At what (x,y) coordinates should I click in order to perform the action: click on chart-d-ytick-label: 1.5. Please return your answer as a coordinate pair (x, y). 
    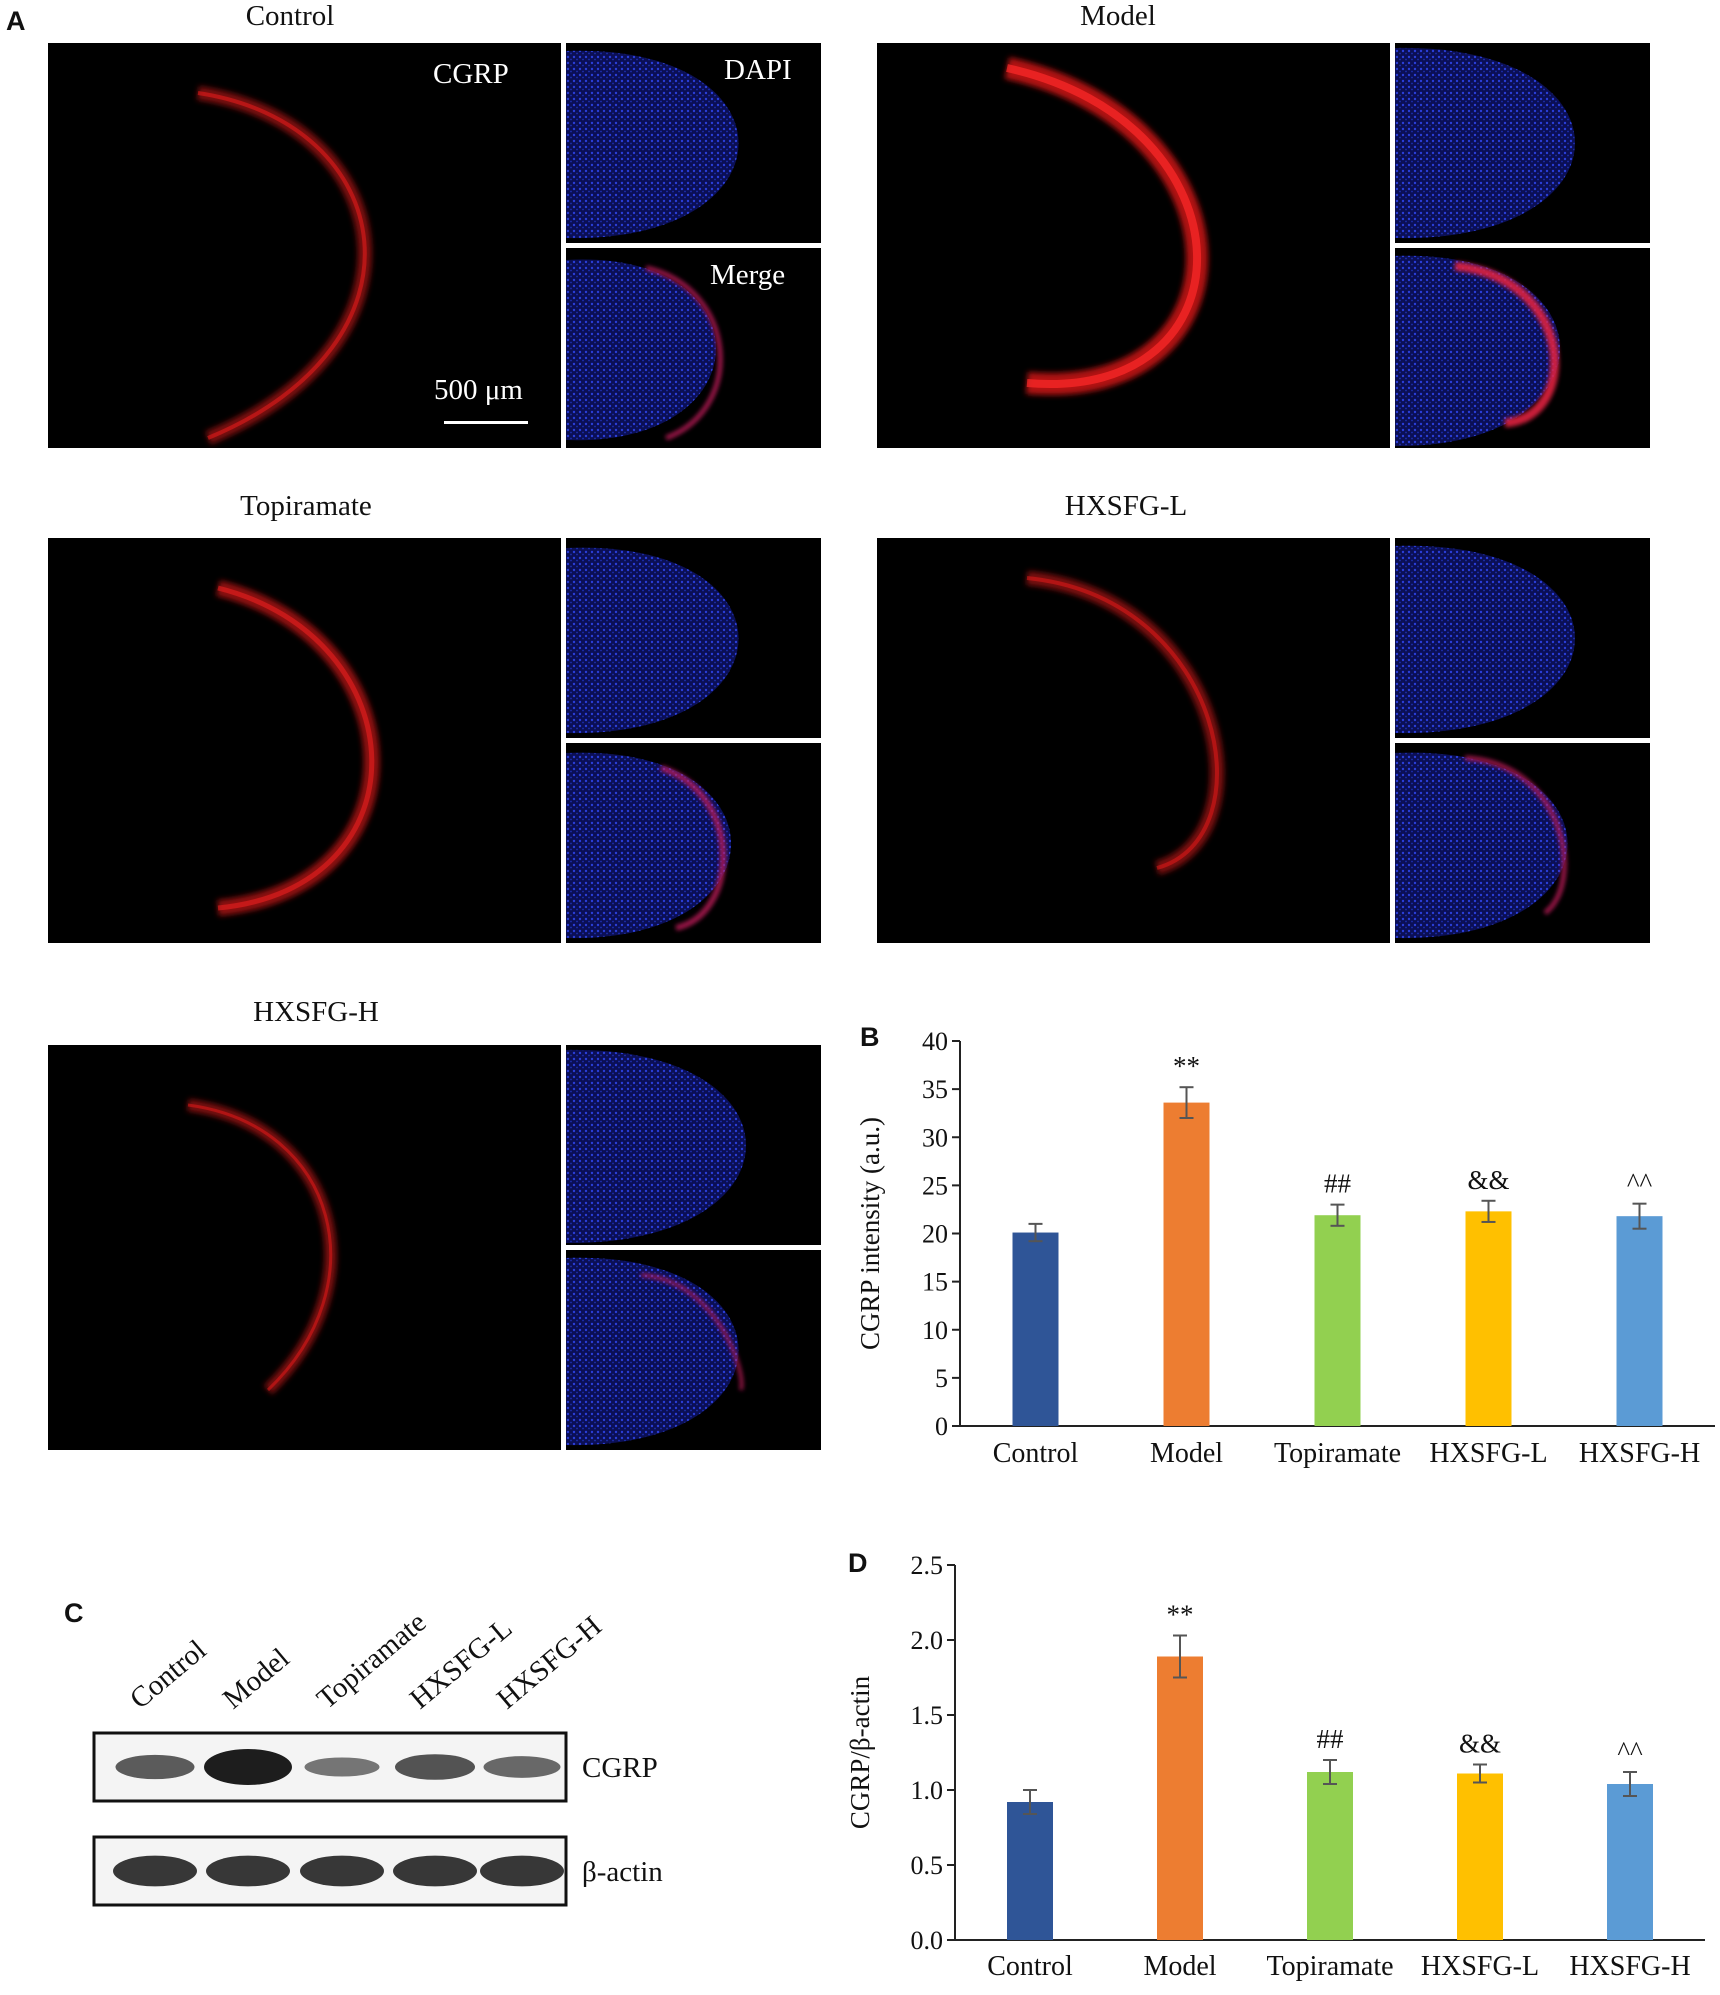
    Looking at the image, I should click on (927, 1715).